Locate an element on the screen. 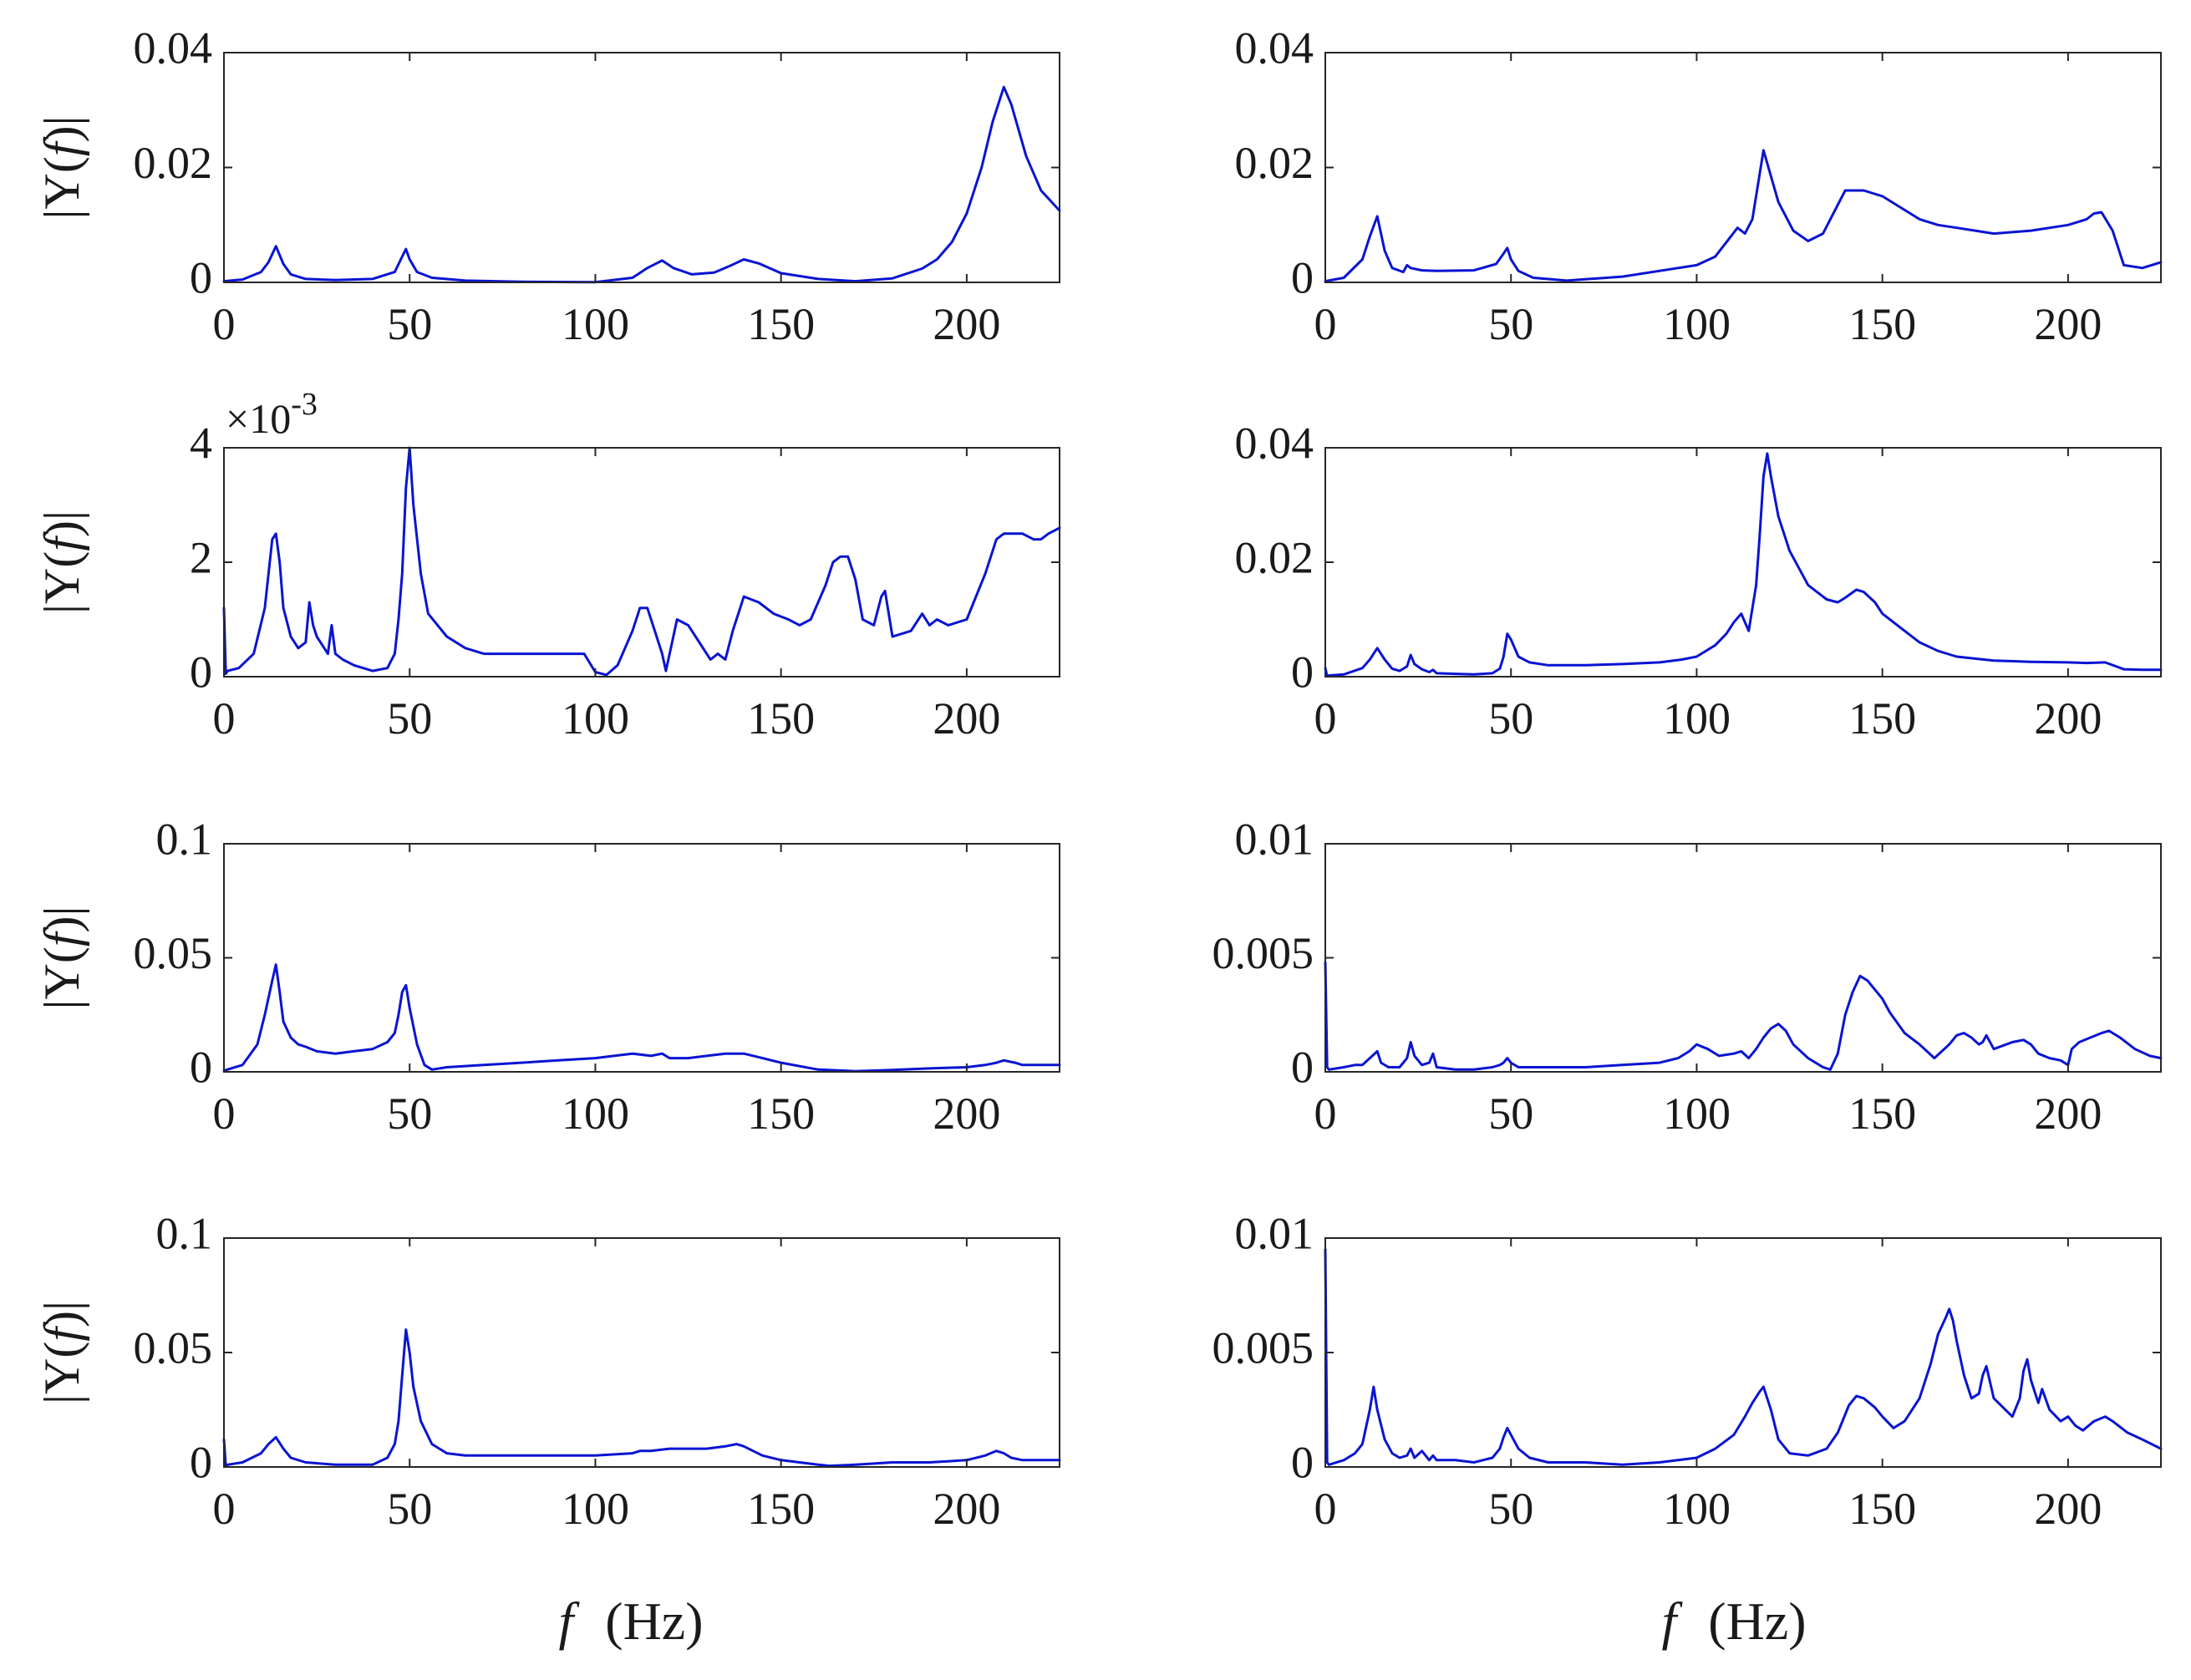 The height and width of the screenshot is (1680, 2191). series-line-row3-left is located at coordinates (642, 1018).